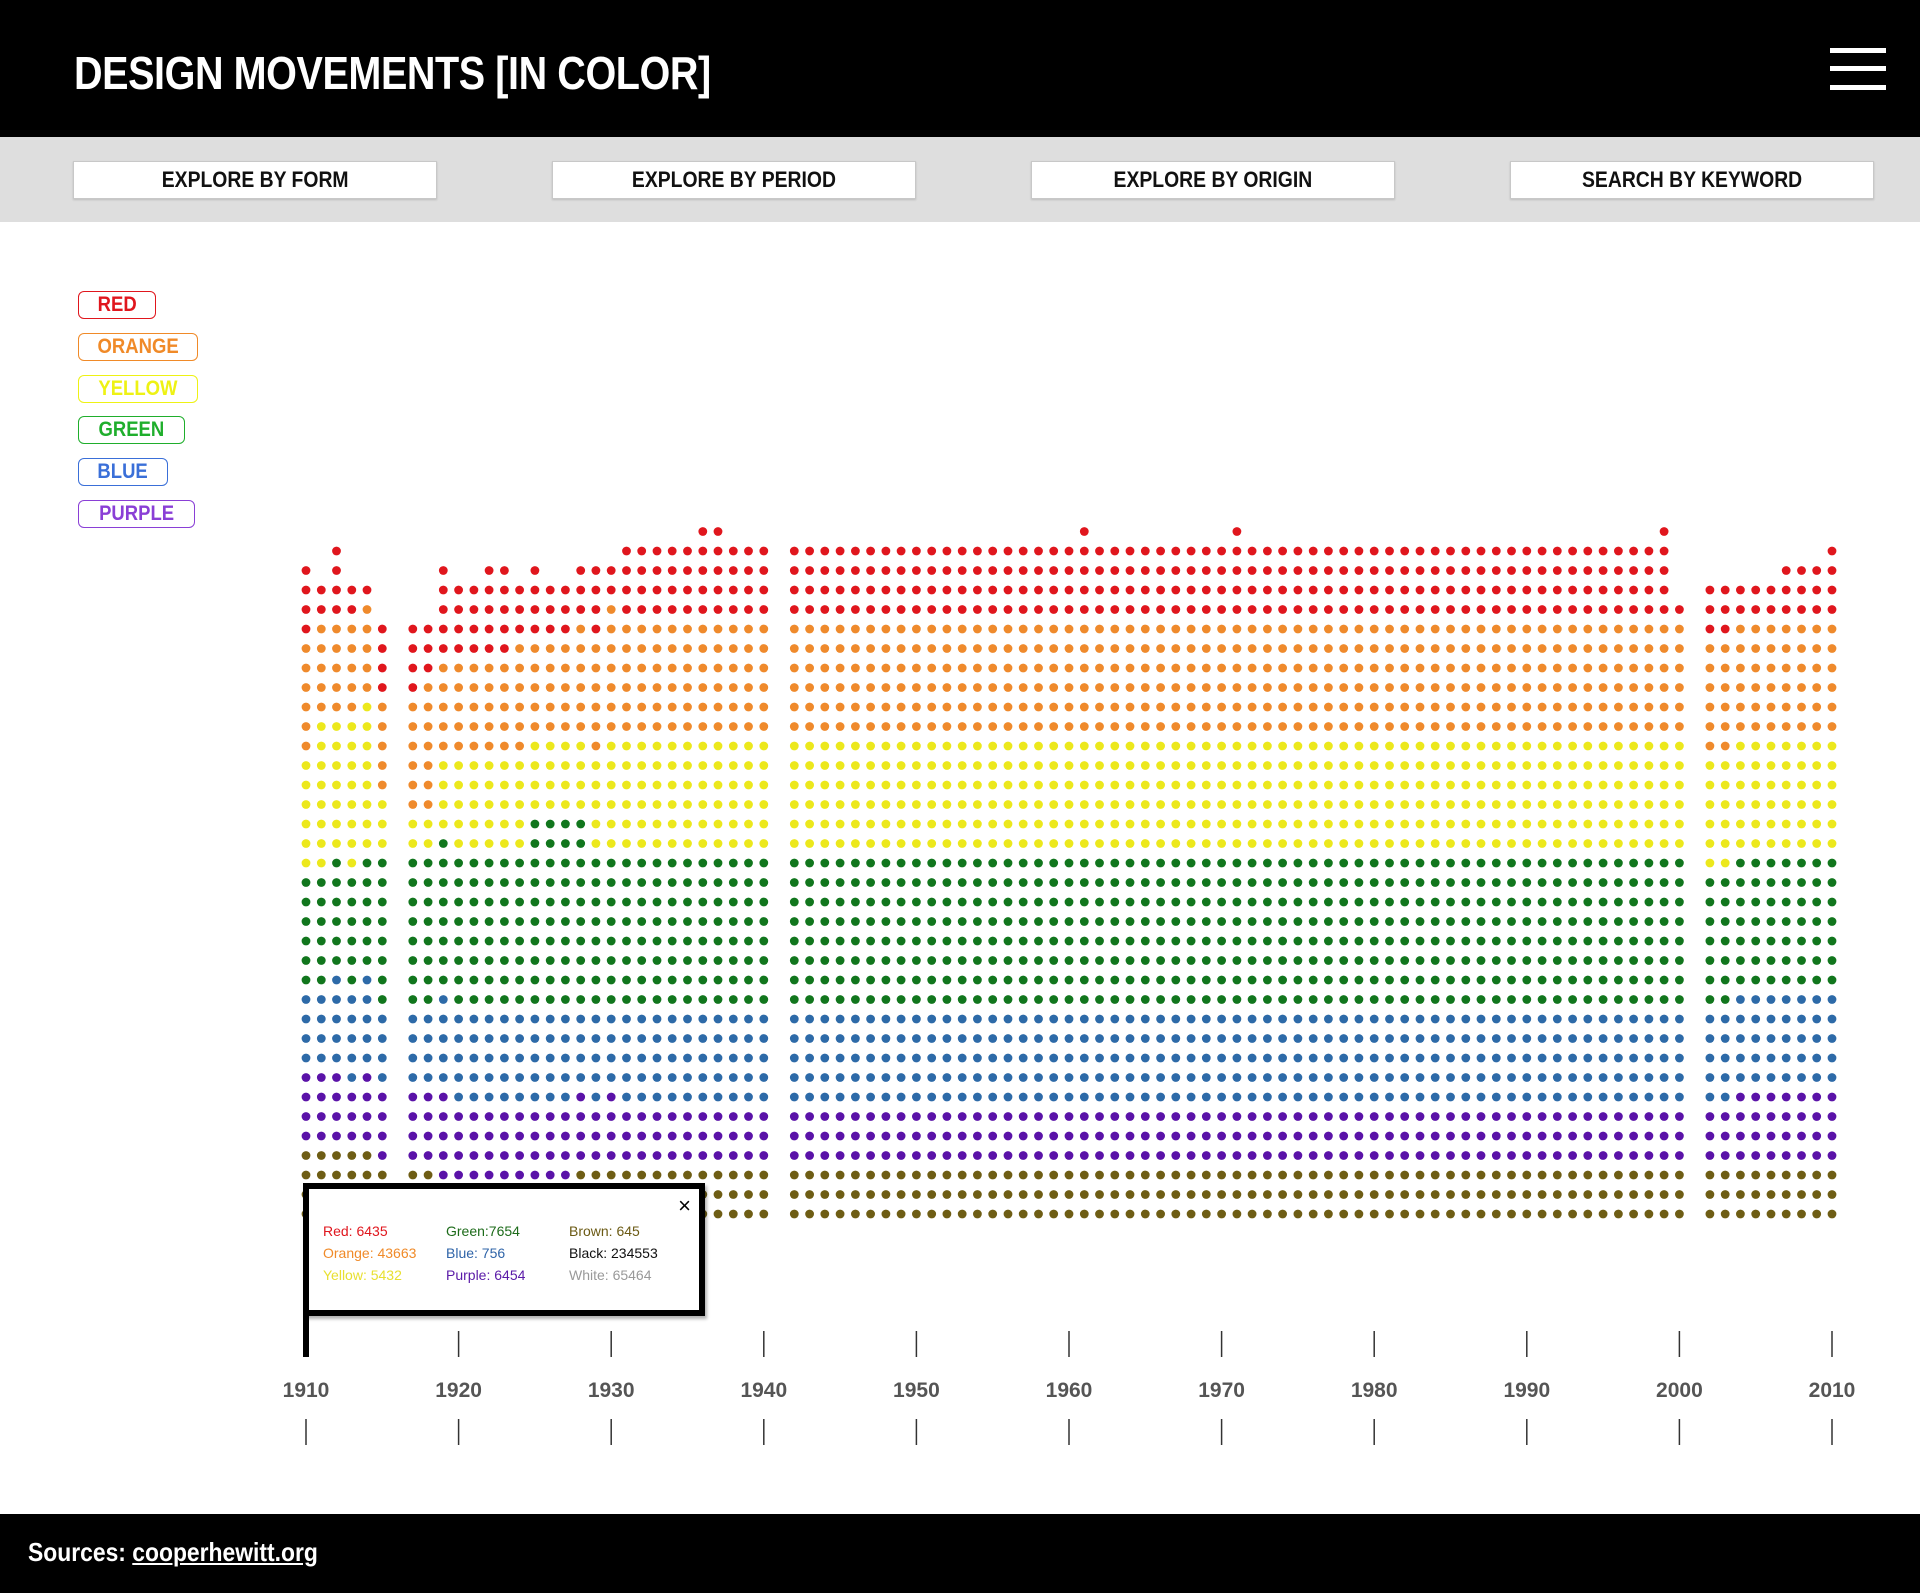 The width and height of the screenshot is (1920, 1593). What do you see at coordinates (1649, 980) in the screenshot?
I see `dot-green-1998` at bounding box center [1649, 980].